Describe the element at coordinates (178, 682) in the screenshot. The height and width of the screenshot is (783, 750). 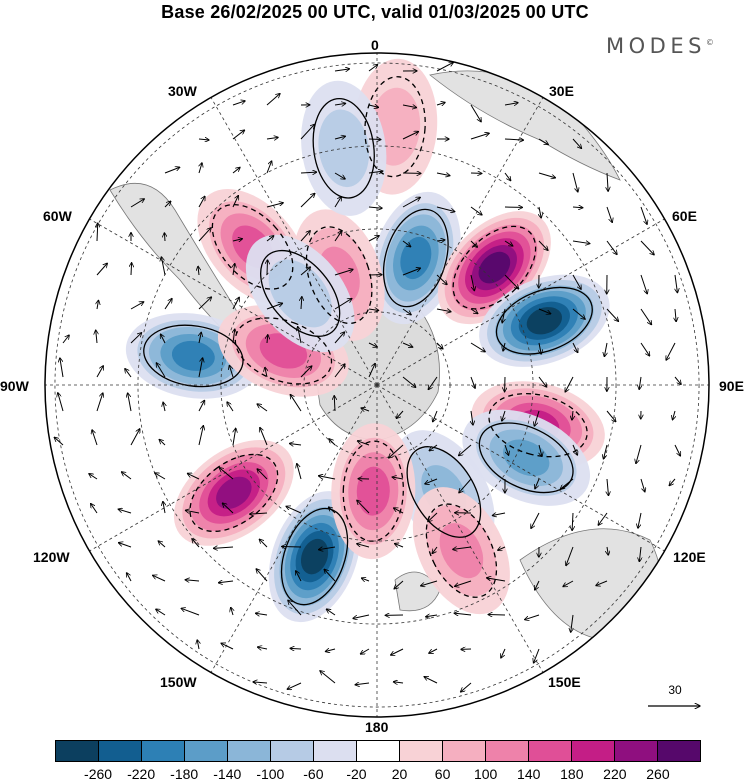
I see `lon-label-150w: 150W` at that location.